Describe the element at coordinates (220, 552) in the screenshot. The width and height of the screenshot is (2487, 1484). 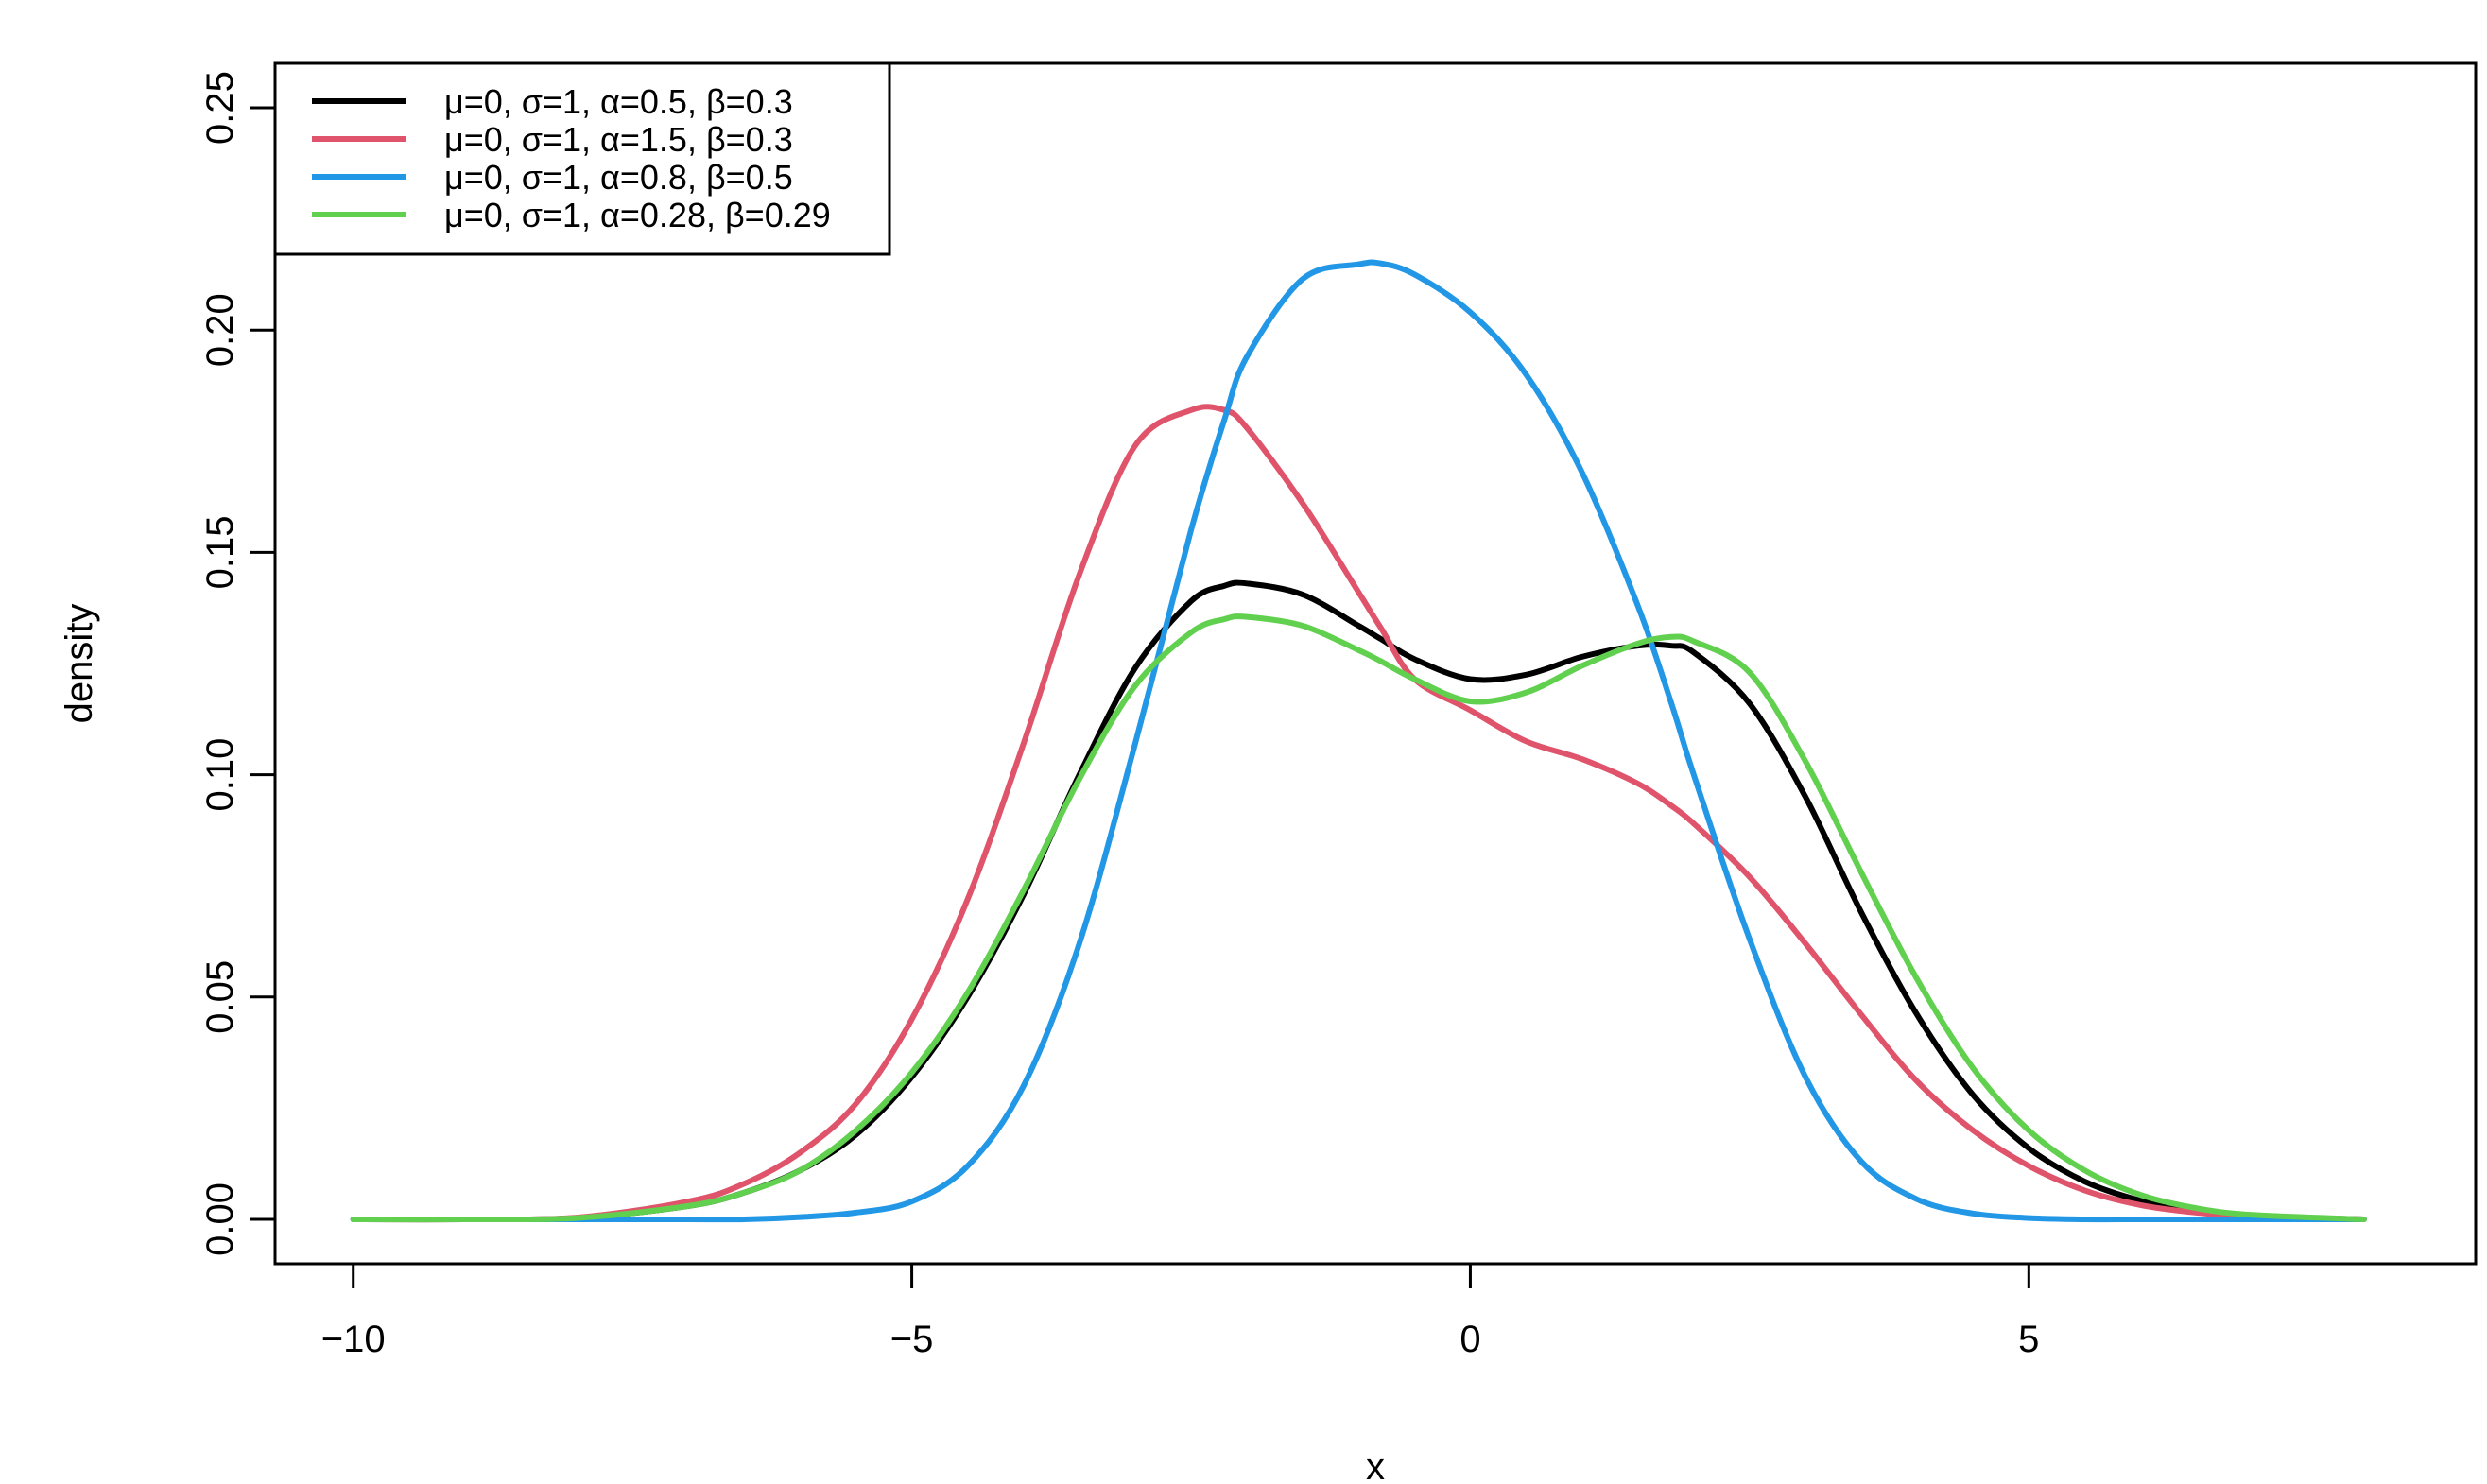
I see `y-tick-label: 0.15` at that location.